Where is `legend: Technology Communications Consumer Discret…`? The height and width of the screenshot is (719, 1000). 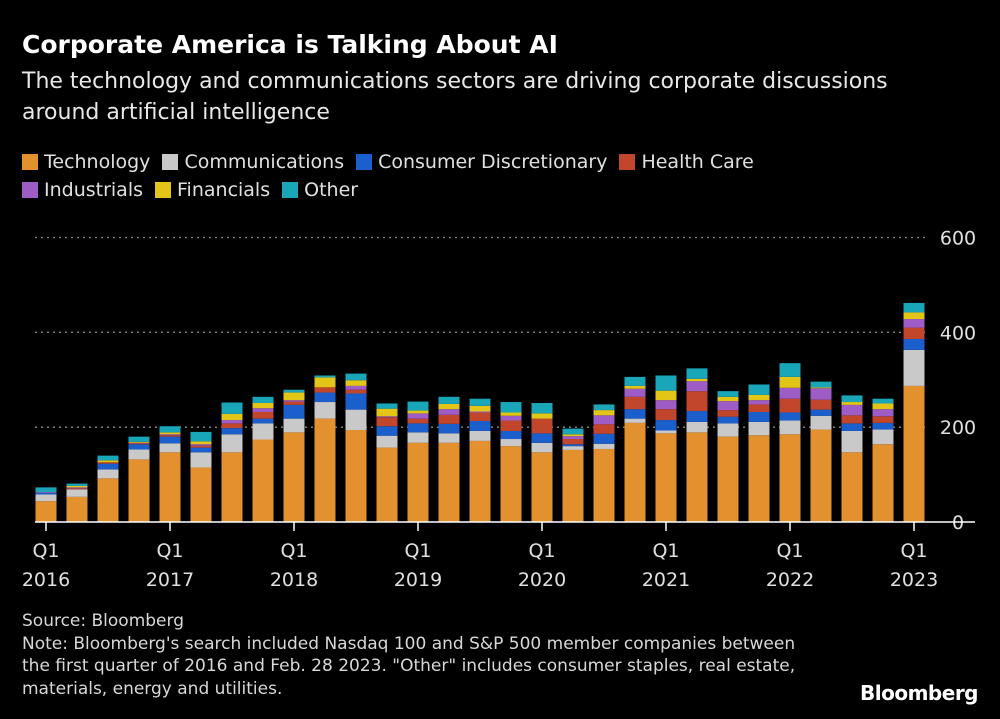 legend: Technology Communications Consumer Discret… is located at coordinates (472, 176).